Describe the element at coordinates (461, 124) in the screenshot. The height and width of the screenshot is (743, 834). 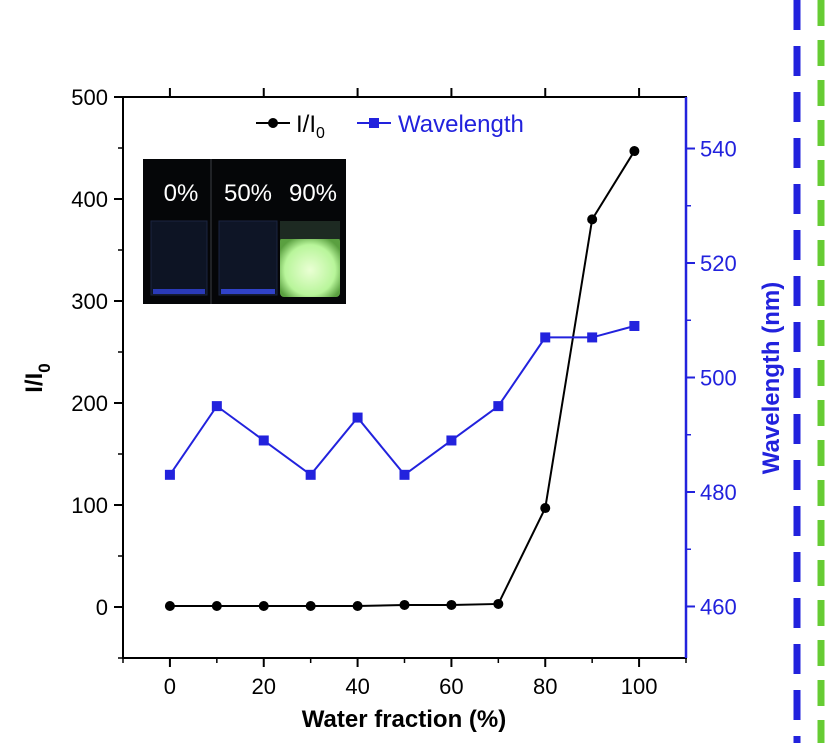
I see `legend-label-1: Wavelength` at that location.